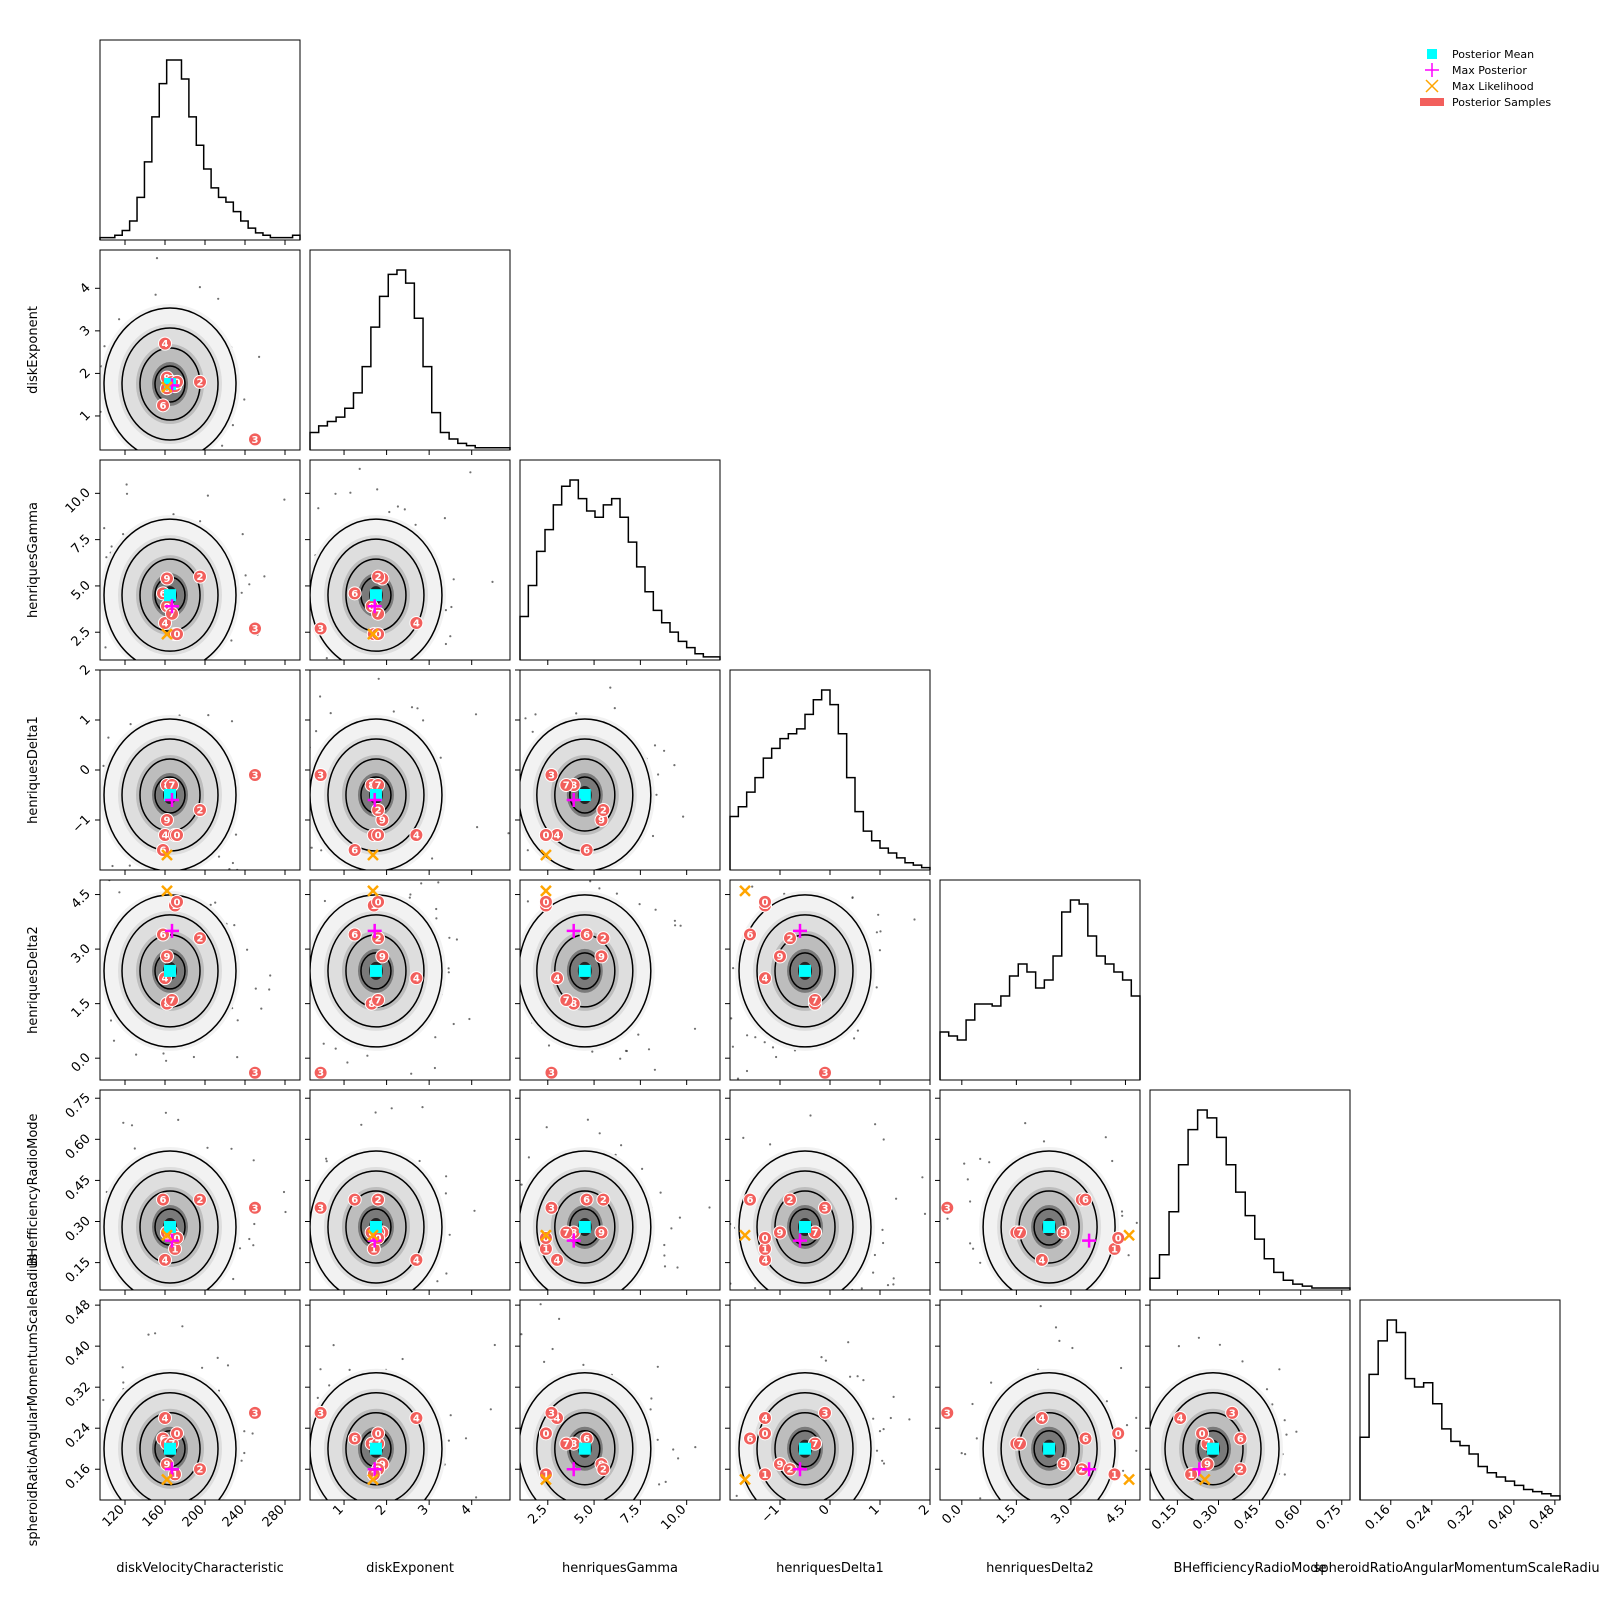  What do you see at coordinates (566, 1000) in the screenshot?
I see `posterior-sample-marker: 7` at bounding box center [566, 1000].